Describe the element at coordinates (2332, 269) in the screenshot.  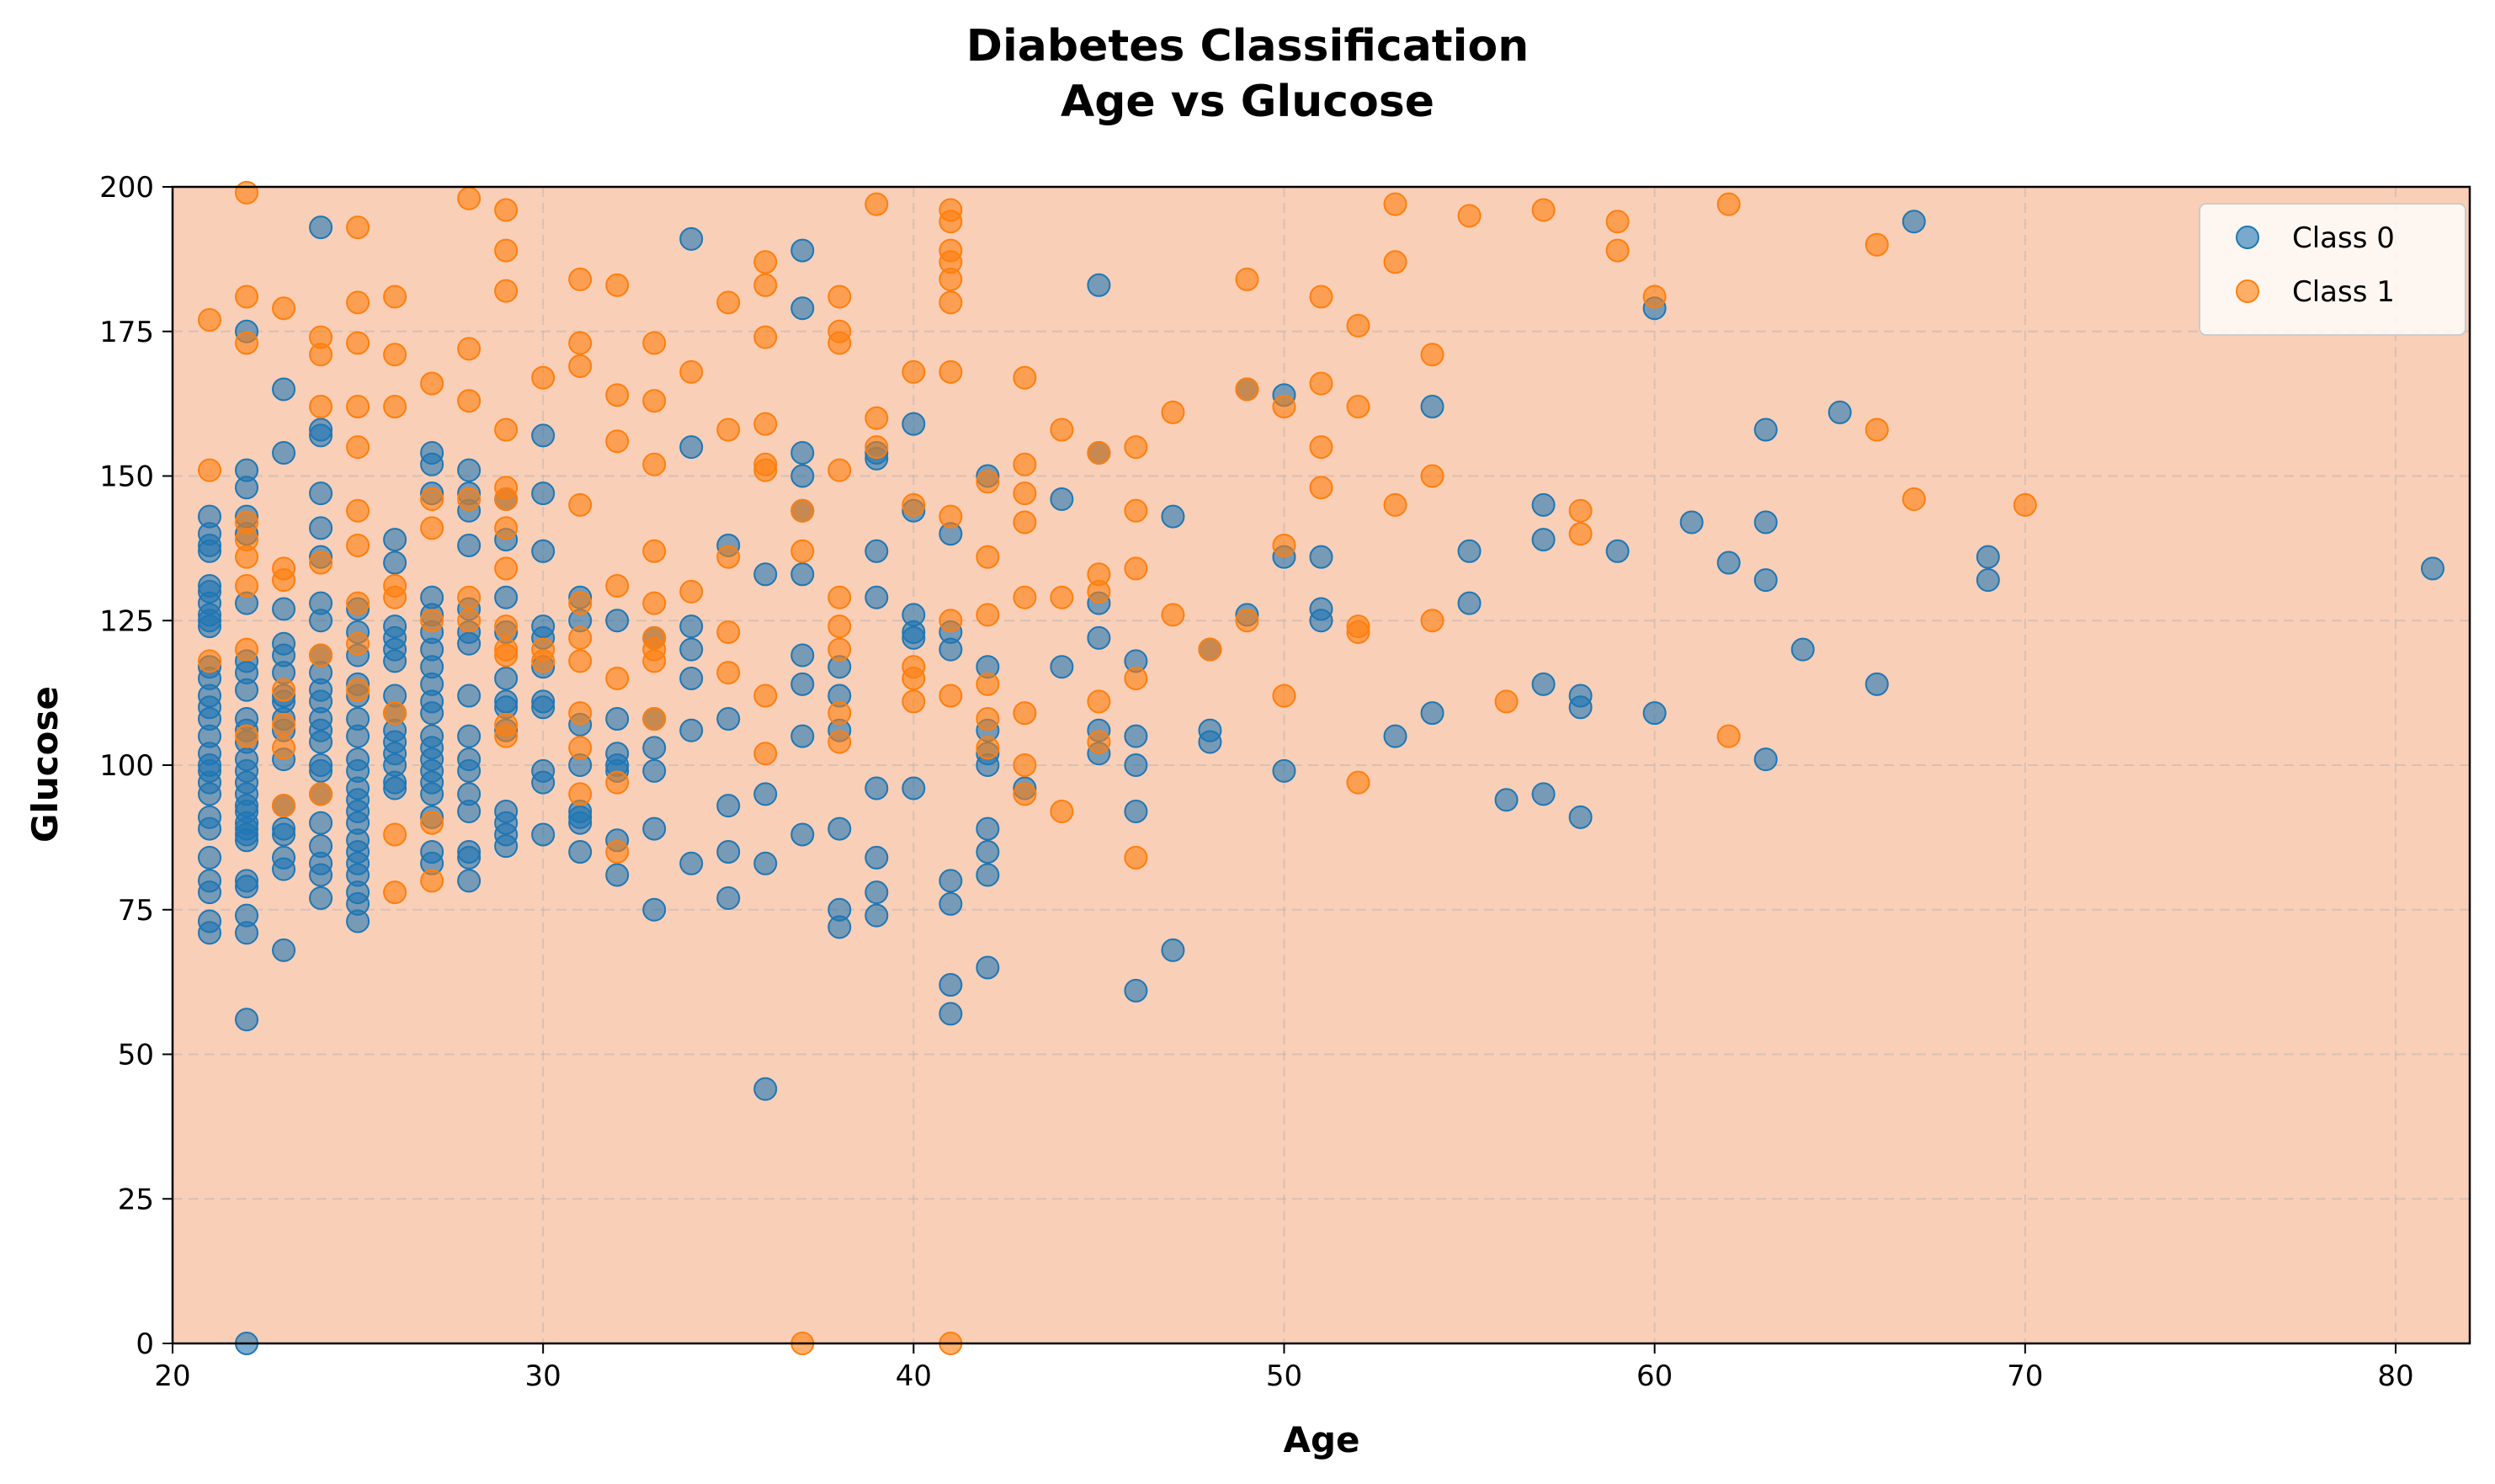
I see `legend-box` at that location.